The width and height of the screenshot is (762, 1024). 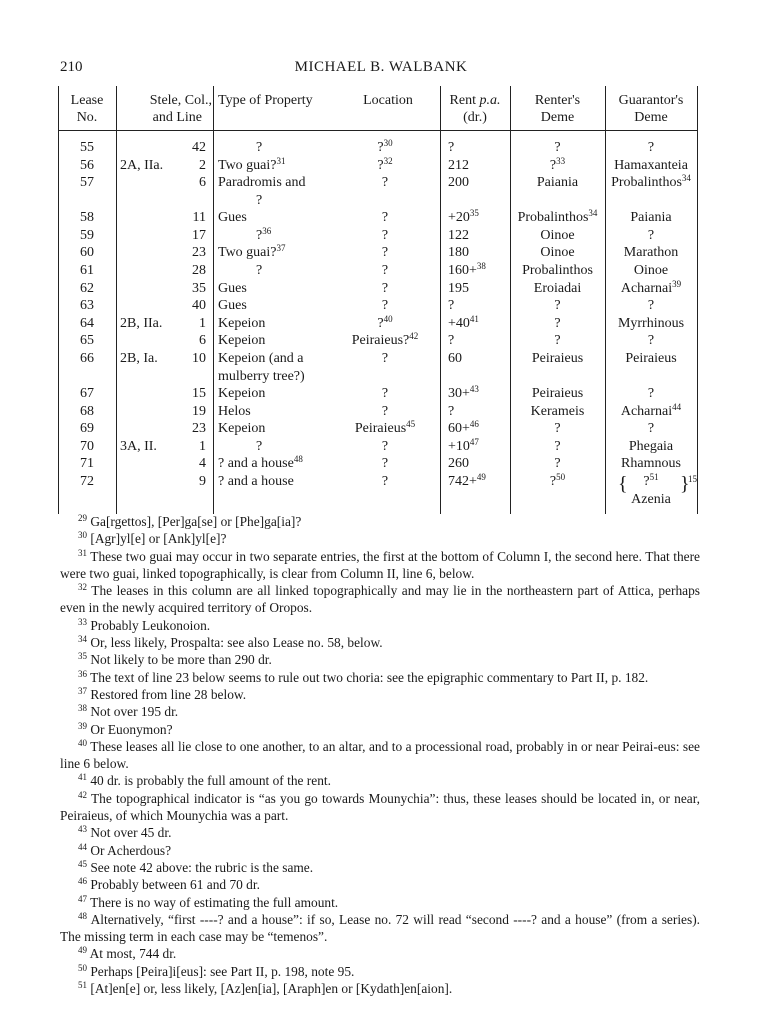 I want to click on table-row: 62 35 Gues? 195 Eroiadai Acharnai39, so click(x=378, y=288).